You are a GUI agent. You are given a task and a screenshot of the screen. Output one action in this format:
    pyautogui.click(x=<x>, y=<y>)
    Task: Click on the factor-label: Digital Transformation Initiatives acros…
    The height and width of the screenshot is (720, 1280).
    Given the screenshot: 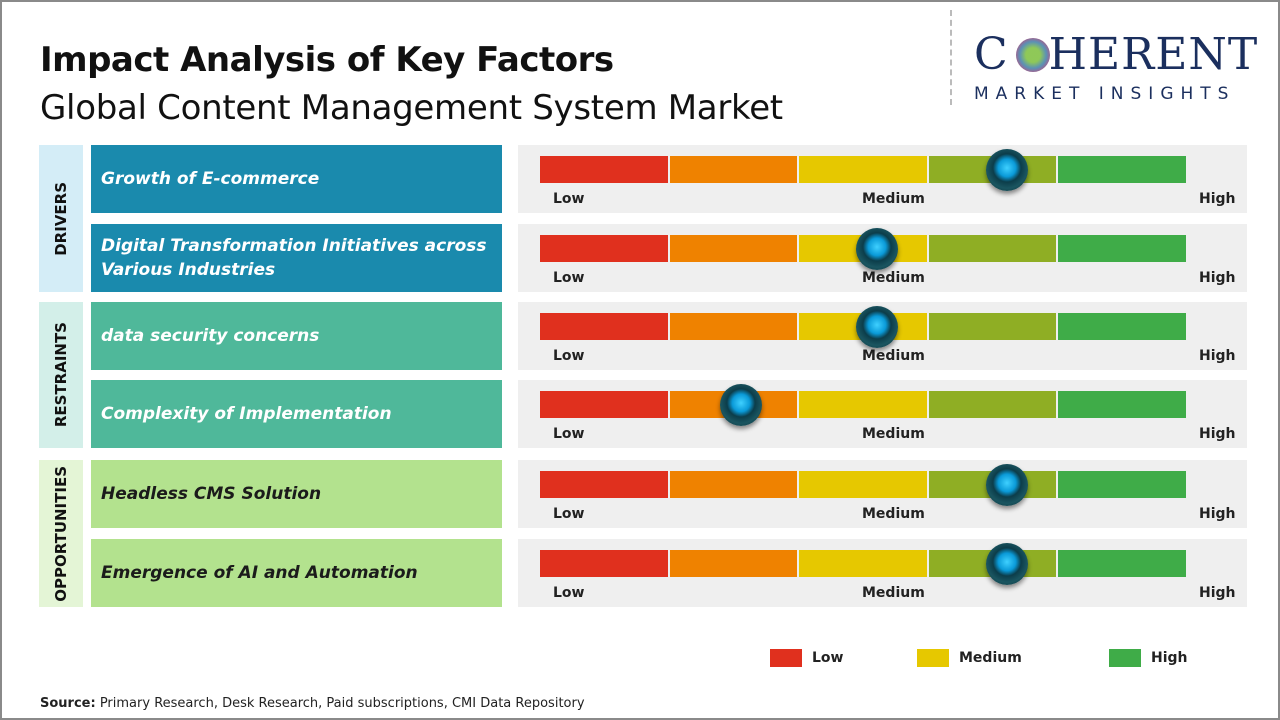 What is the action you would take?
    pyautogui.click(x=296, y=258)
    